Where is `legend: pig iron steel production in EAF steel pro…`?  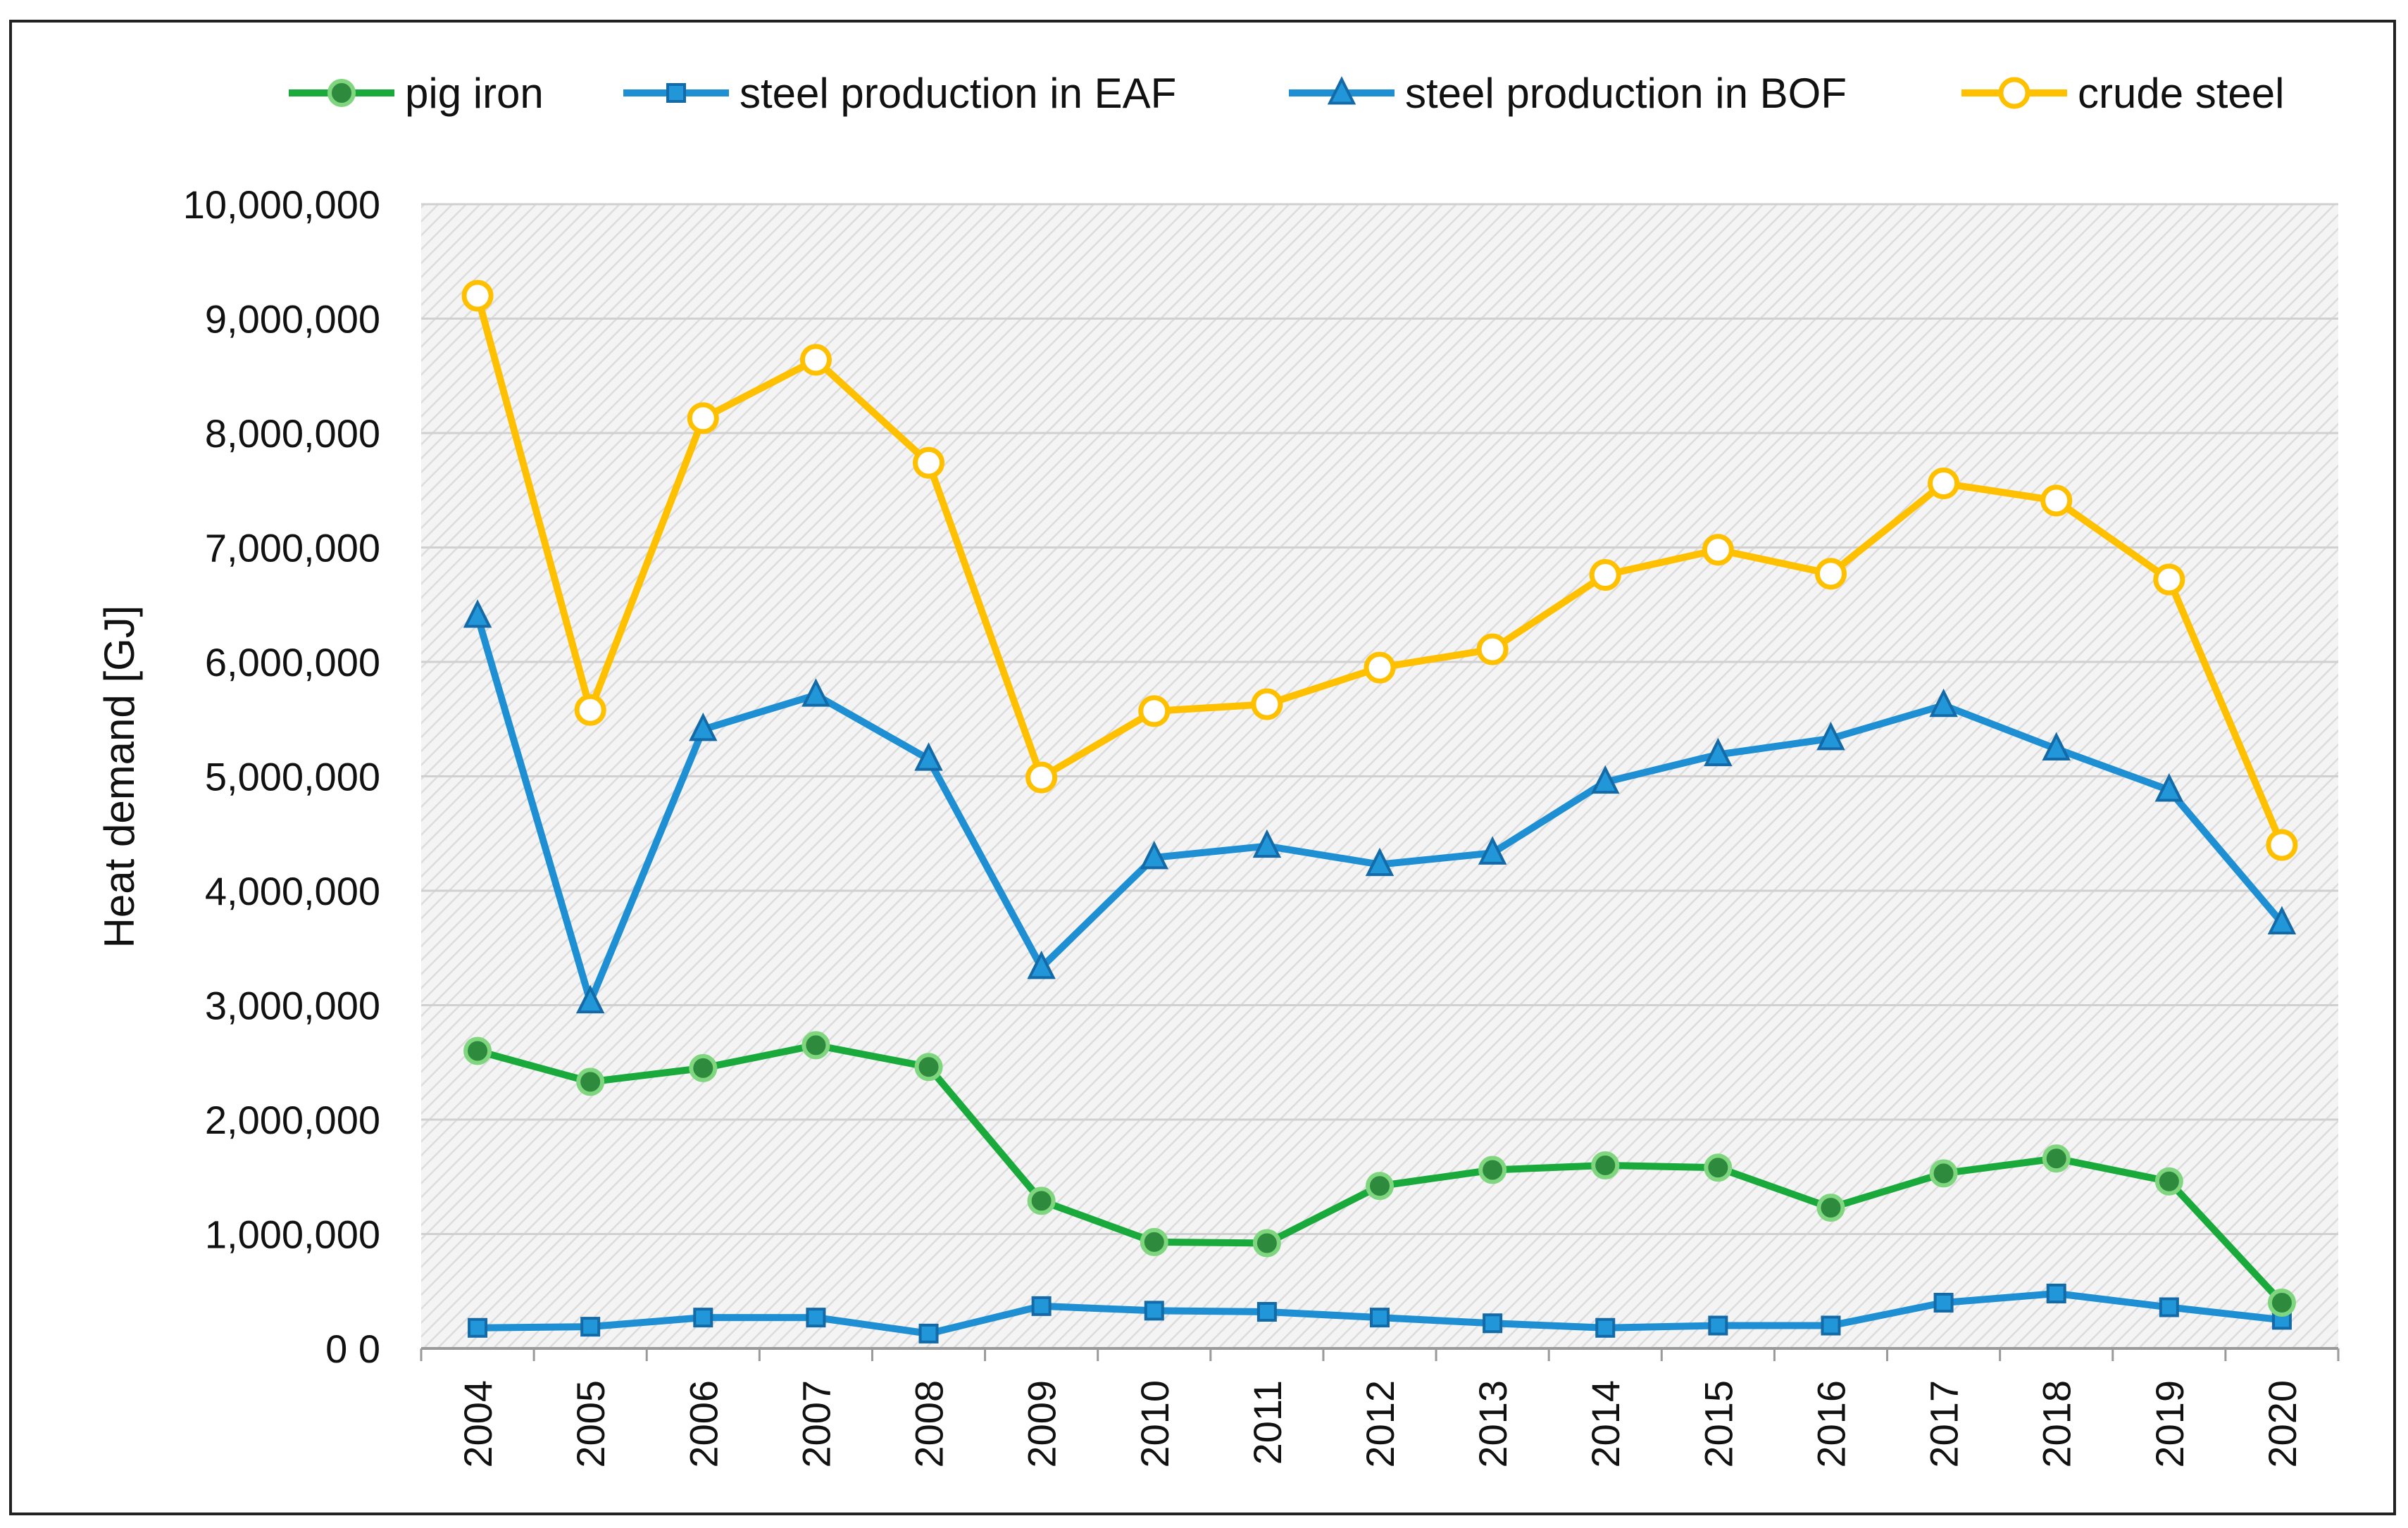 legend: pig iron steel production in EAF steel pro… is located at coordinates (1287, 94).